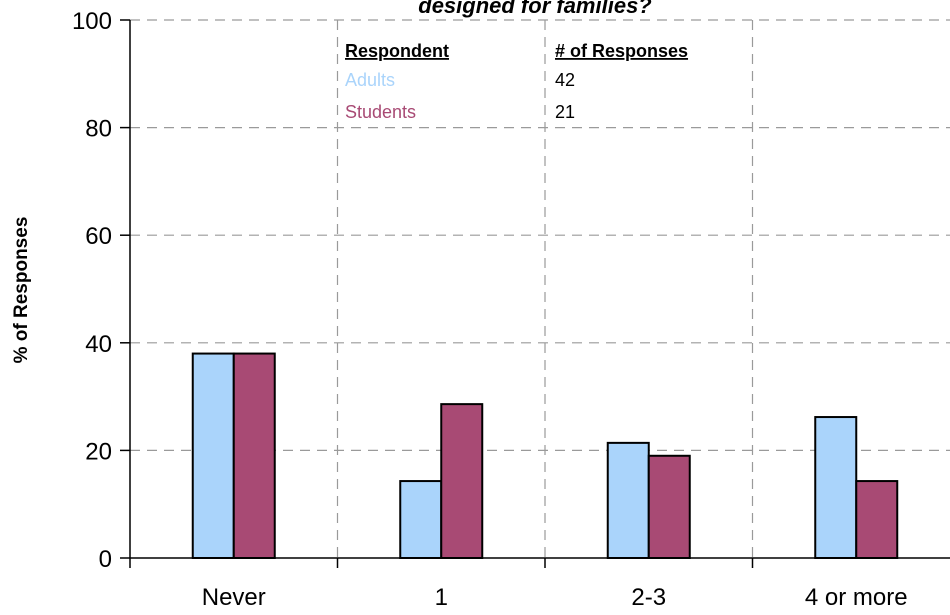 This screenshot has width=950, height=615. I want to click on x-tick-label-0: Never, so click(234, 597).